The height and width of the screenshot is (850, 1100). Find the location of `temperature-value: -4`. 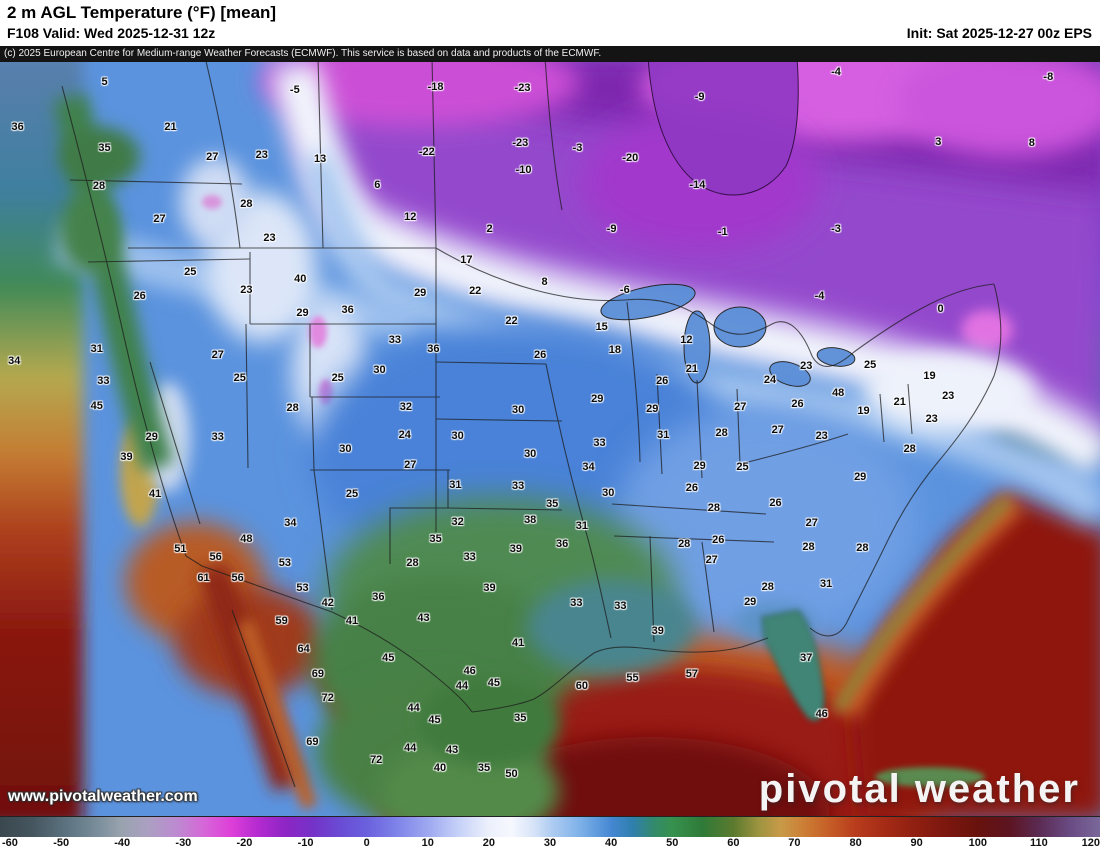

temperature-value: -4 is located at coordinates (819, 296).